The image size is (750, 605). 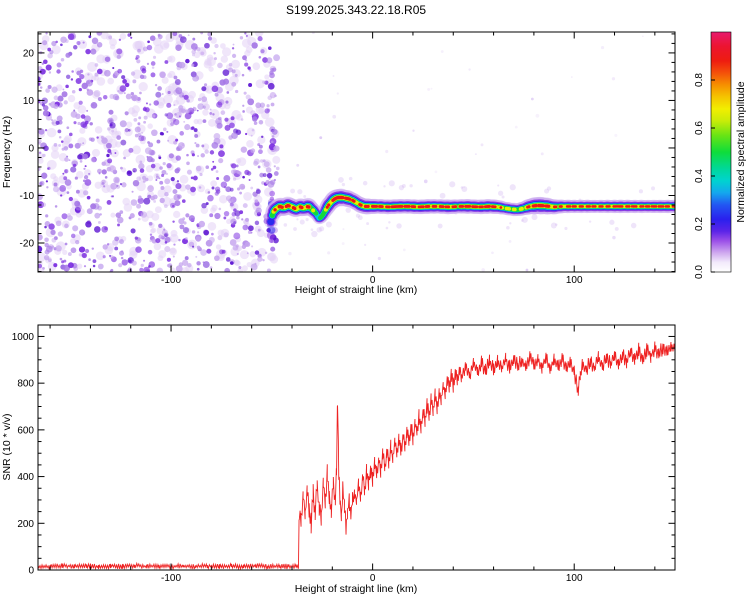 I want to click on spectral-ridge, so click(x=469, y=209).